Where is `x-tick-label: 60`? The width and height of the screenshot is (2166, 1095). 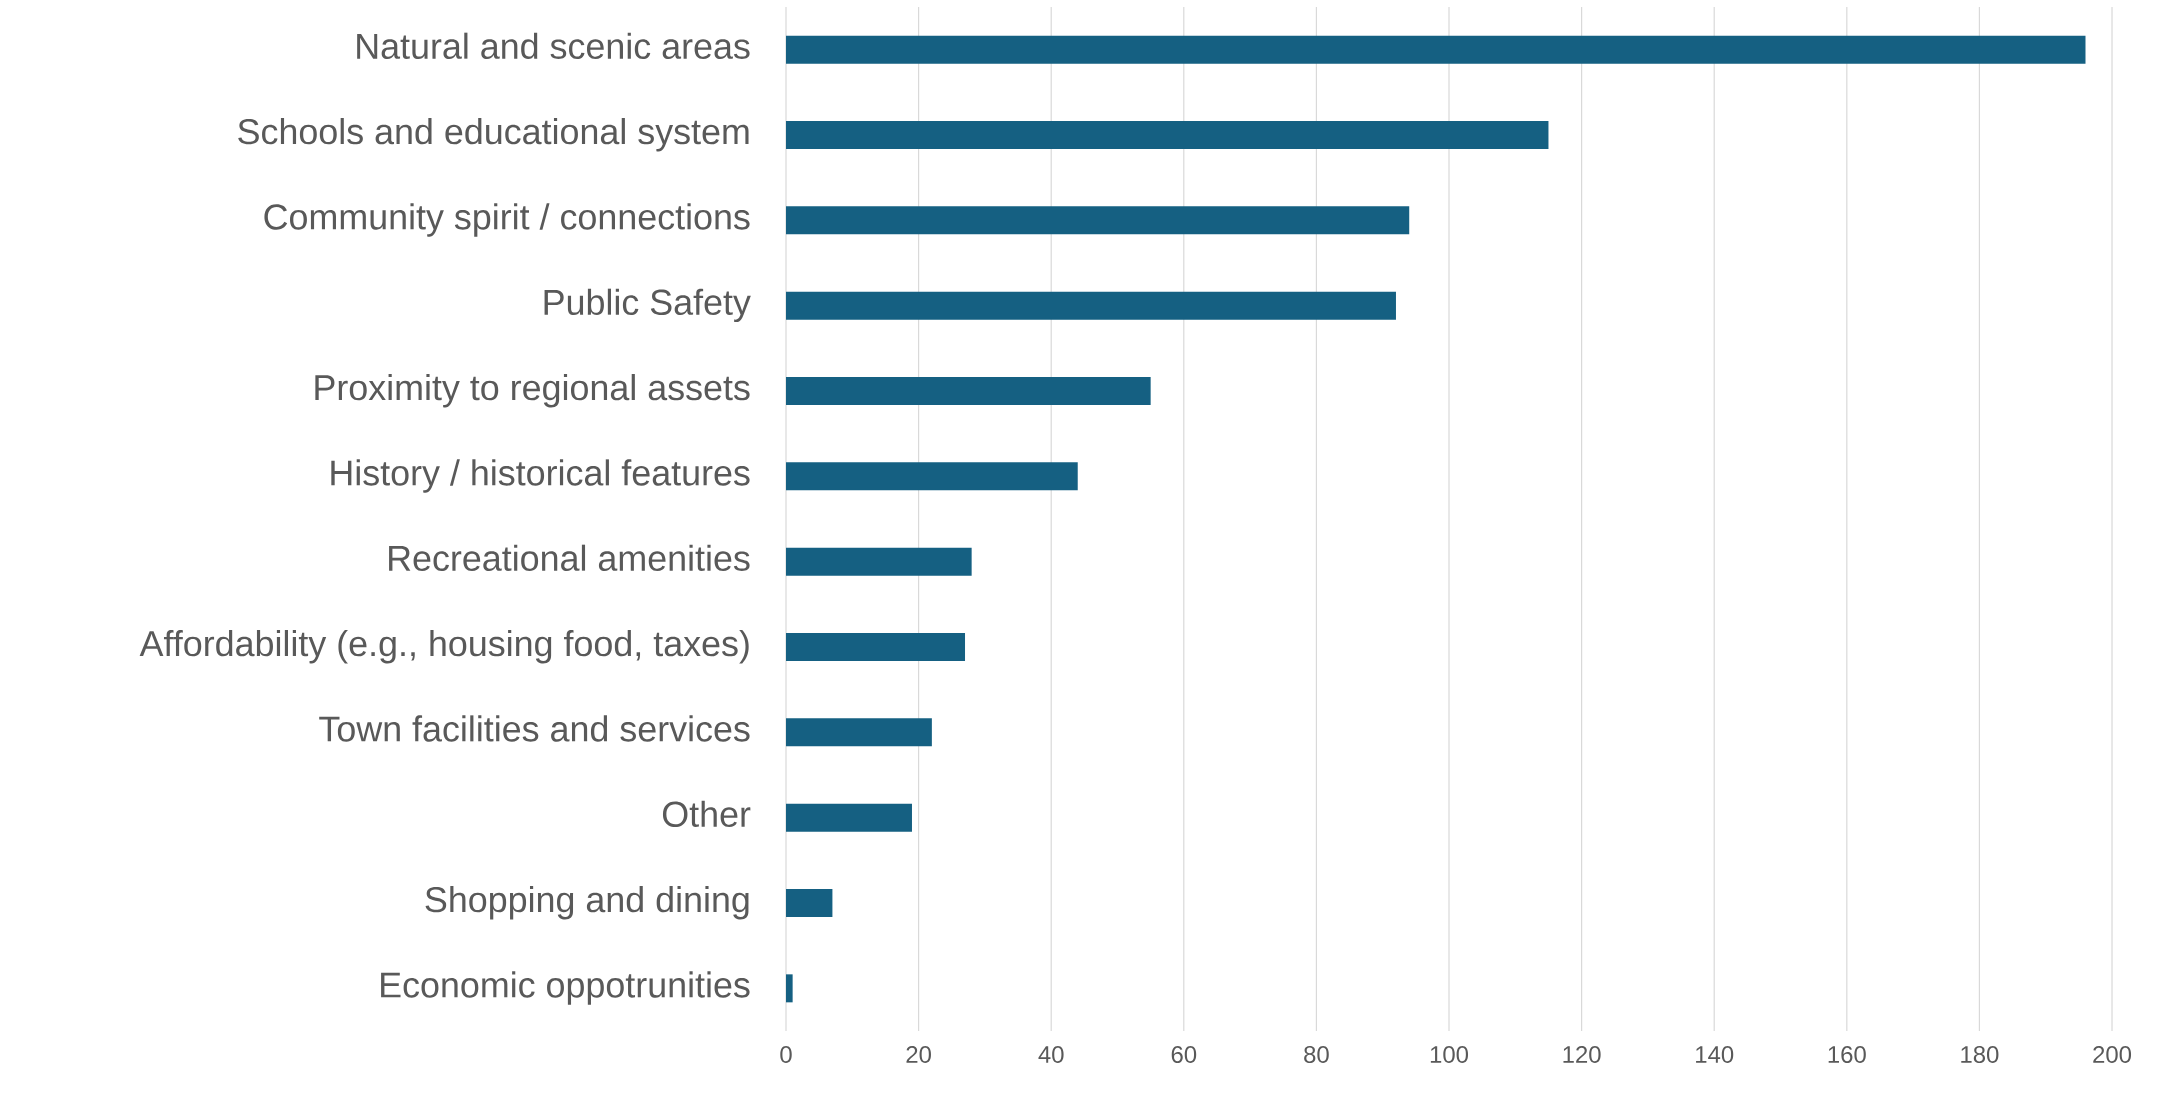 x-tick-label: 60 is located at coordinates (1184, 1054).